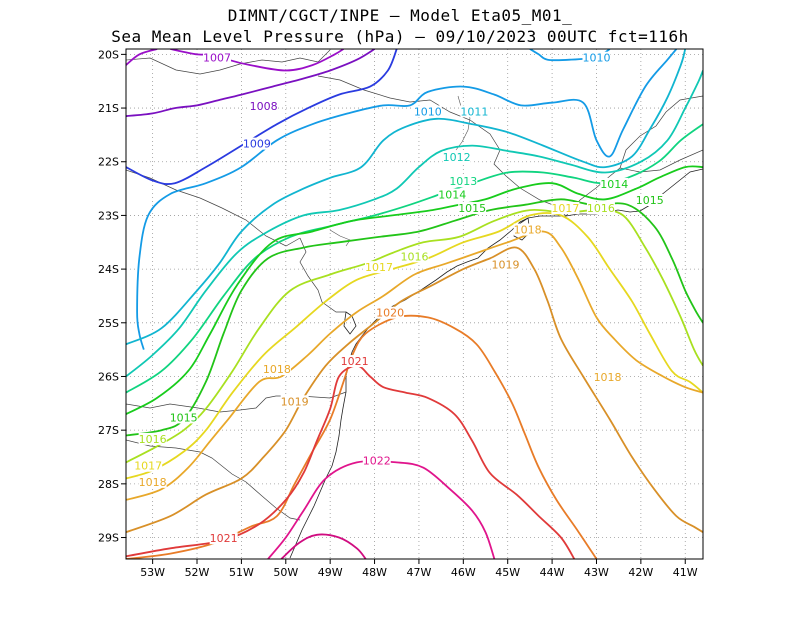 This screenshot has height=618, width=800. I want to click on y-tick-label: 22S, so click(108, 162).